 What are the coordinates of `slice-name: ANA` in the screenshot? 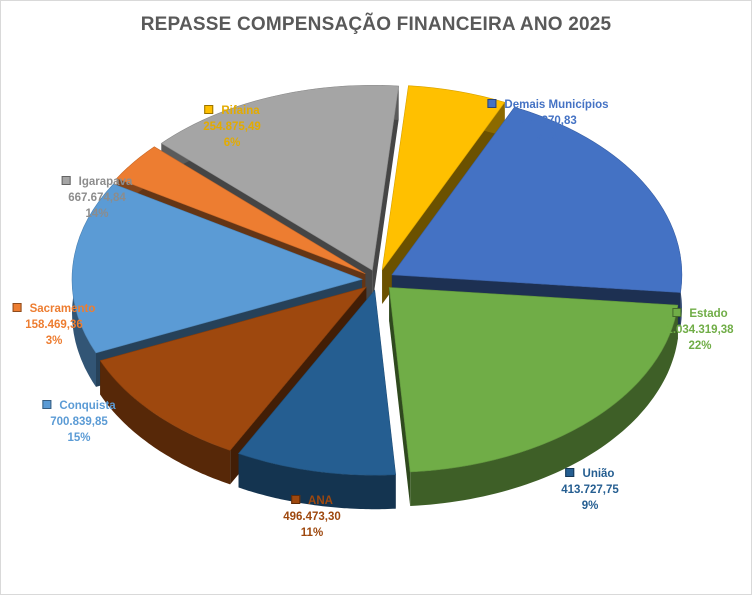 It's located at (320, 501).